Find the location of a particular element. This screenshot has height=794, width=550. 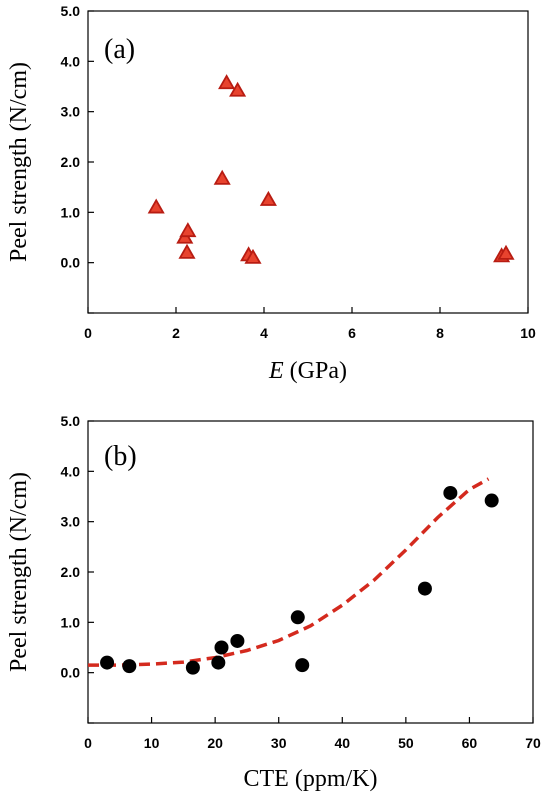

x-tick-label: 50 is located at coordinates (406, 743).